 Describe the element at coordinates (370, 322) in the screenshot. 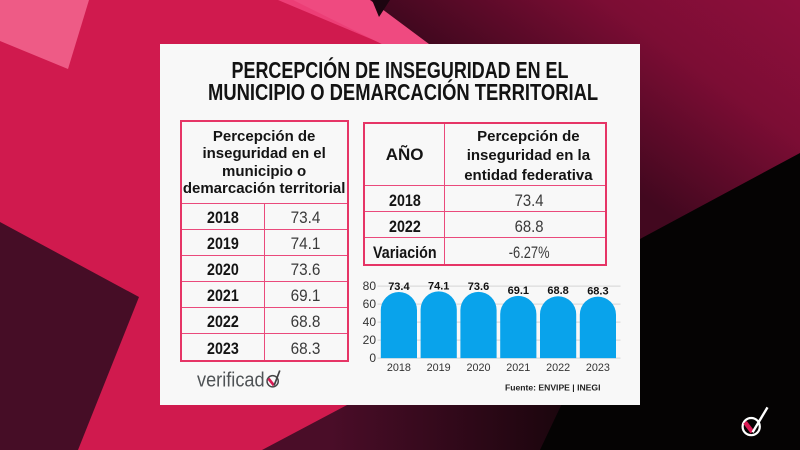

I see `svg-text: 40` at that location.